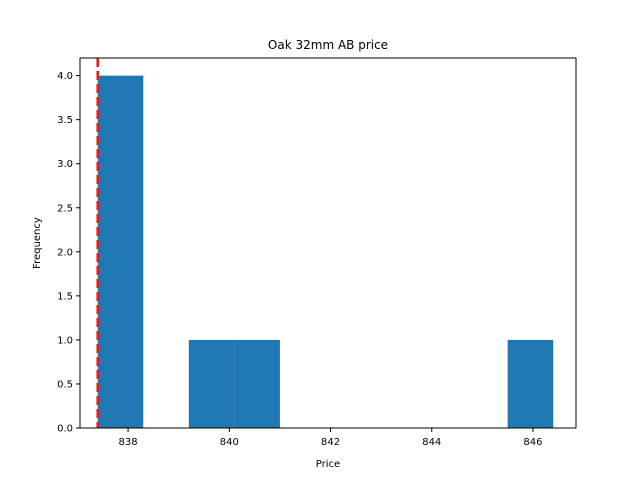  What do you see at coordinates (328, 464) in the screenshot?
I see `x-axis-label: Price` at bounding box center [328, 464].